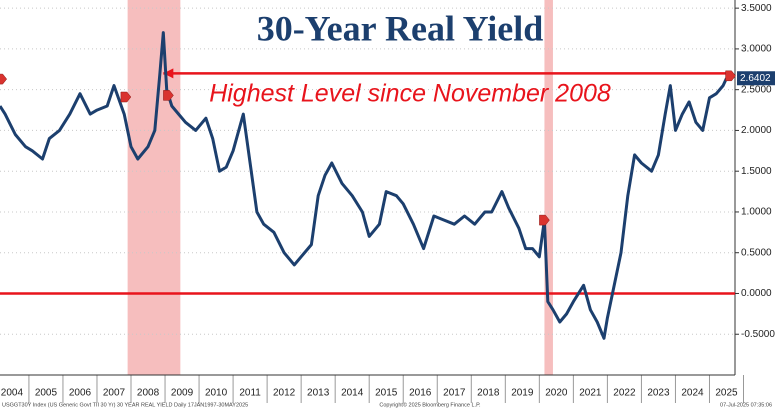  What do you see at coordinates (756, 130) in the screenshot?
I see `y-tick-label: 2.0000` at bounding box center [756, 130].